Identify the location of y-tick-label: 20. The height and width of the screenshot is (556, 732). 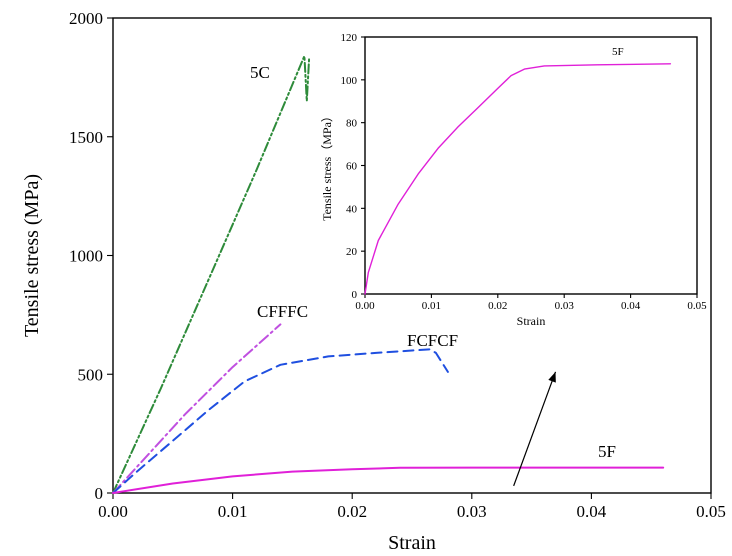
(352, 252).